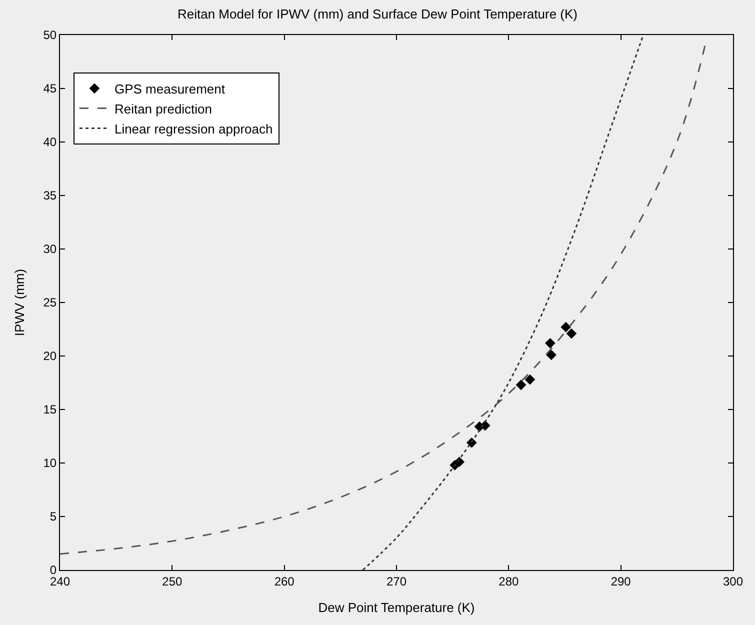  What do you see at coordinates (193, 128) in the screenshot?
I see `legend-label: Linear regression approach` at bounding box center [193, 128].